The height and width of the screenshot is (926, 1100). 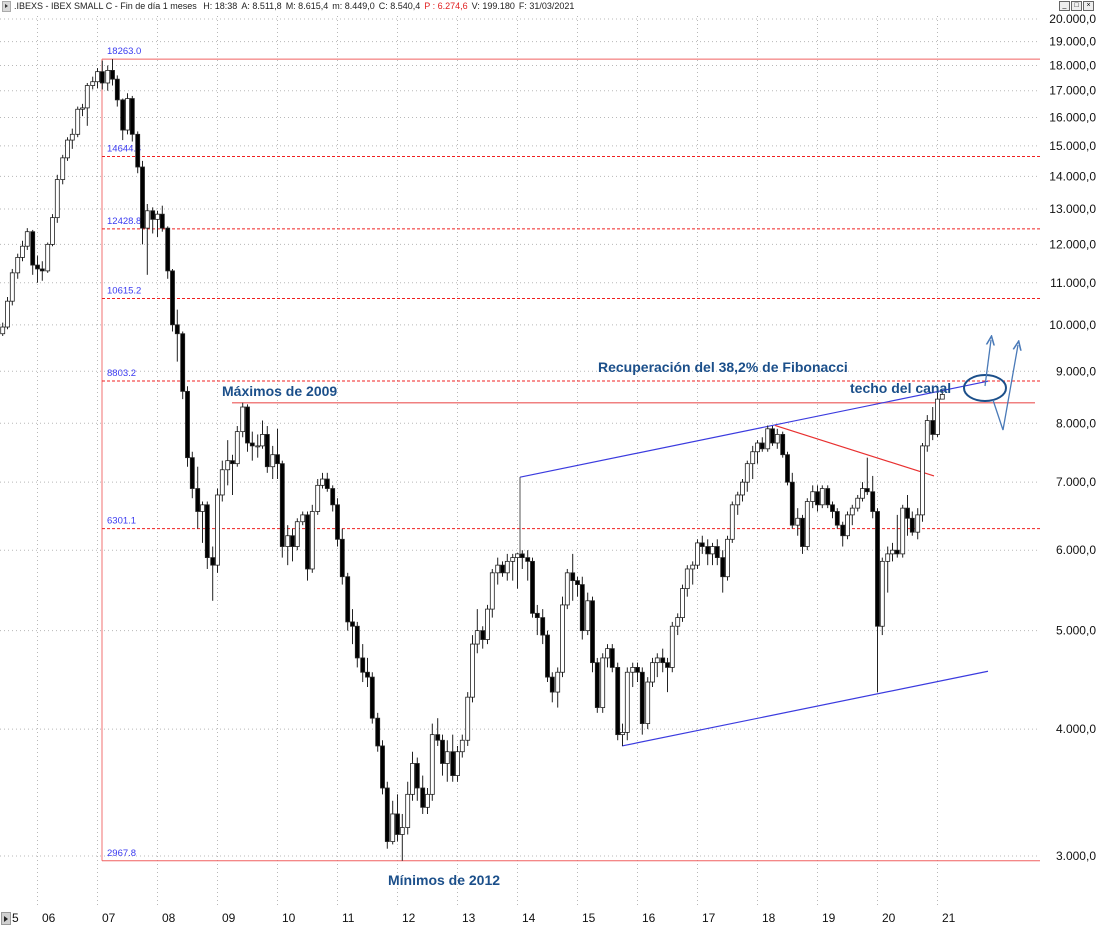 I want to click on scroll-left-handle, so click(x=6, y=918).